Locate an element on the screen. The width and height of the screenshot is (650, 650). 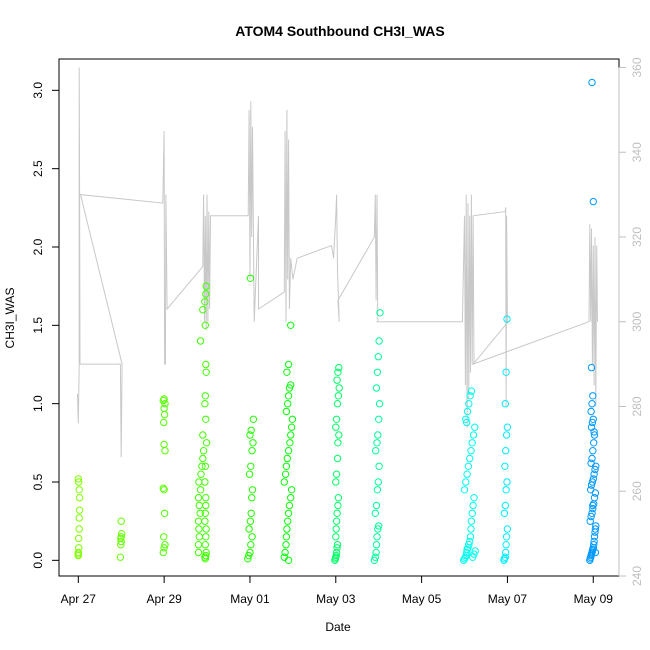
x-tick-label: Apr 29 is located at coordinates (164, 599).